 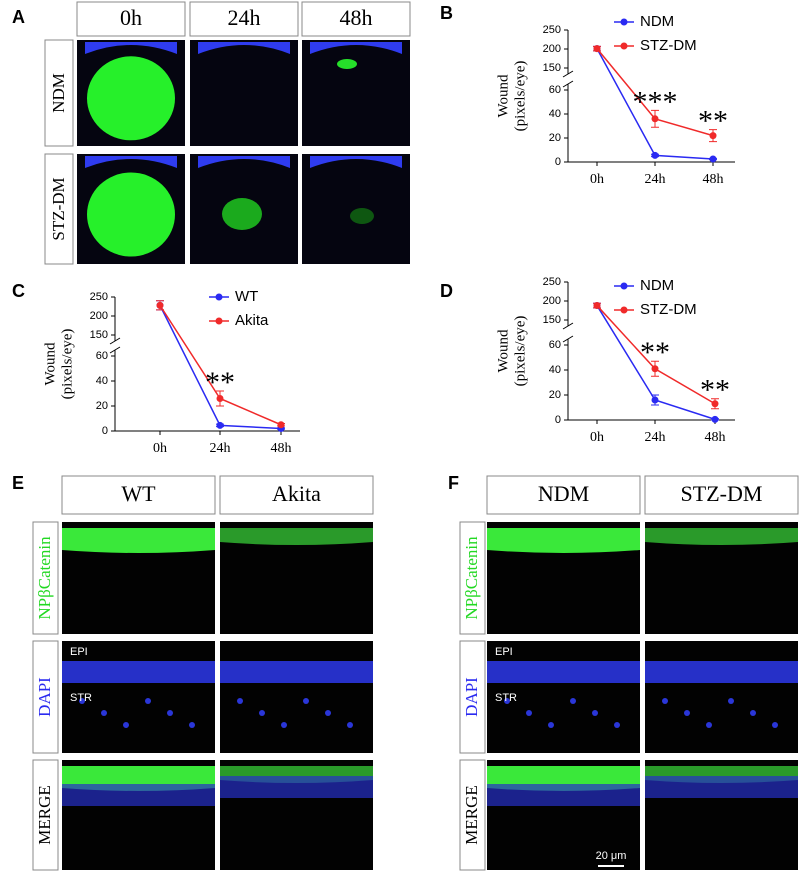 What do you see at coordinates (611, 856) in the screenshot?
I see `scale-bar-label: 20 μm` at bounding box center [611, 856].